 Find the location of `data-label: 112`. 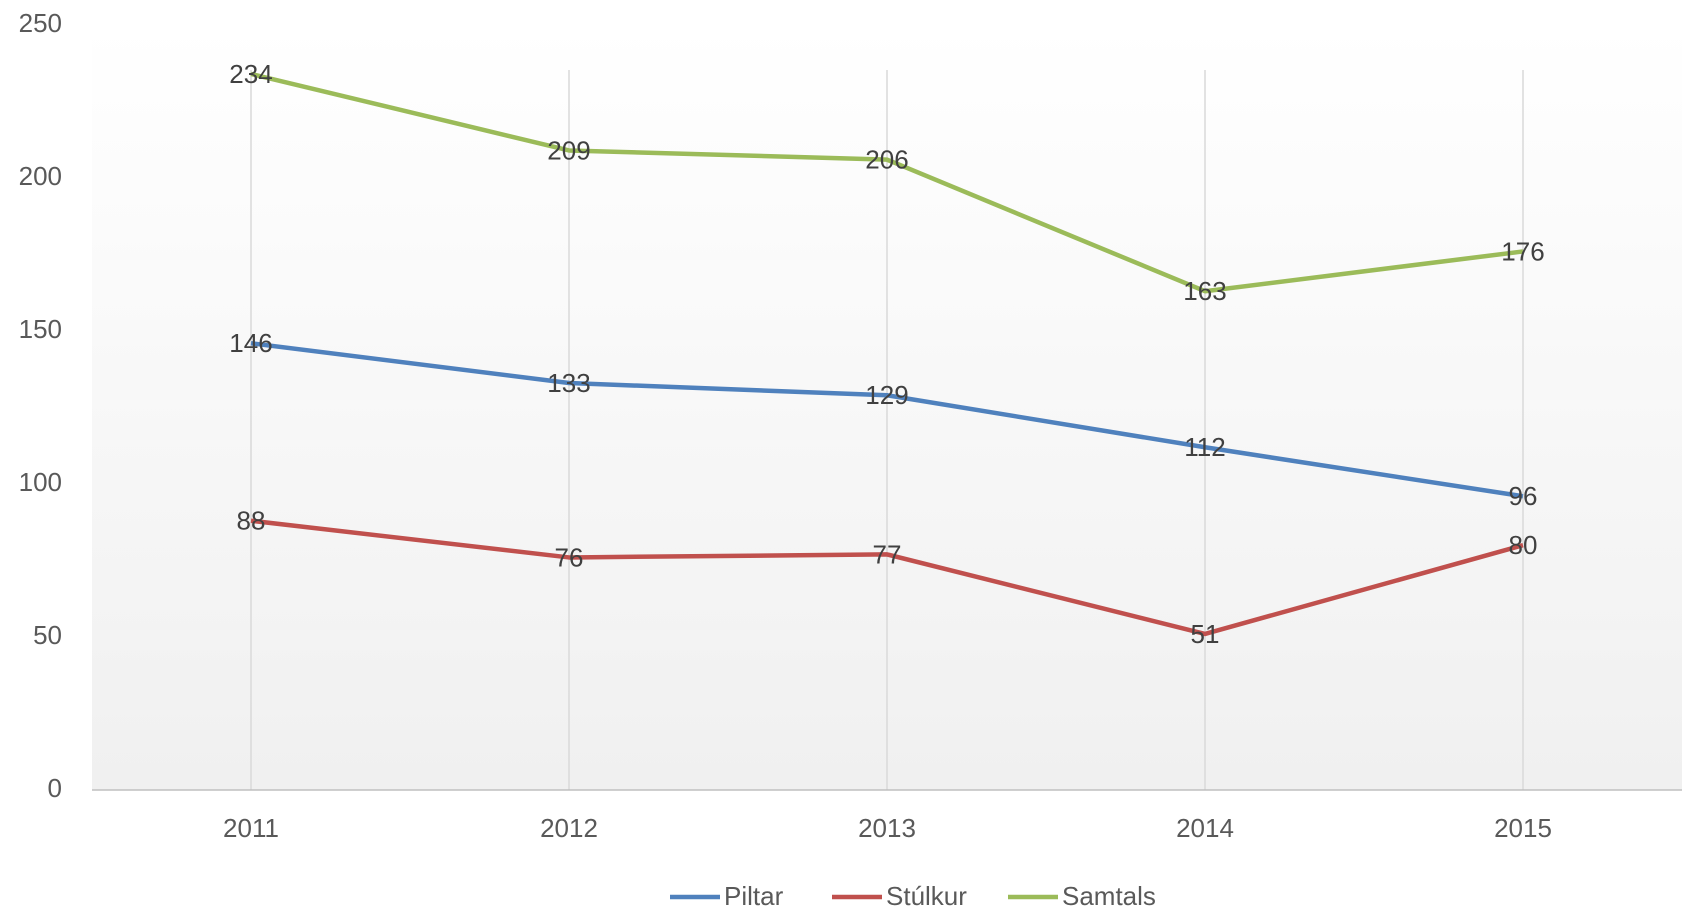

data-label: 112 is located at coordinates (1204, 447).